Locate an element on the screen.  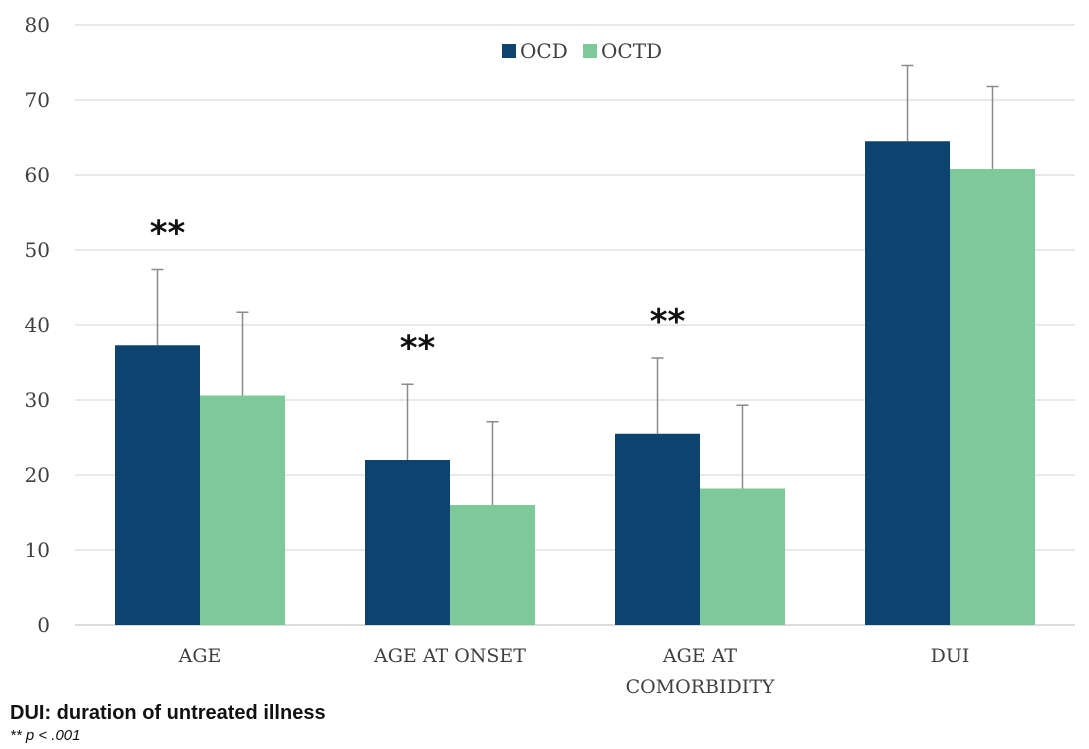
y-tick-label: 20 is located at coordinates (37, 475).